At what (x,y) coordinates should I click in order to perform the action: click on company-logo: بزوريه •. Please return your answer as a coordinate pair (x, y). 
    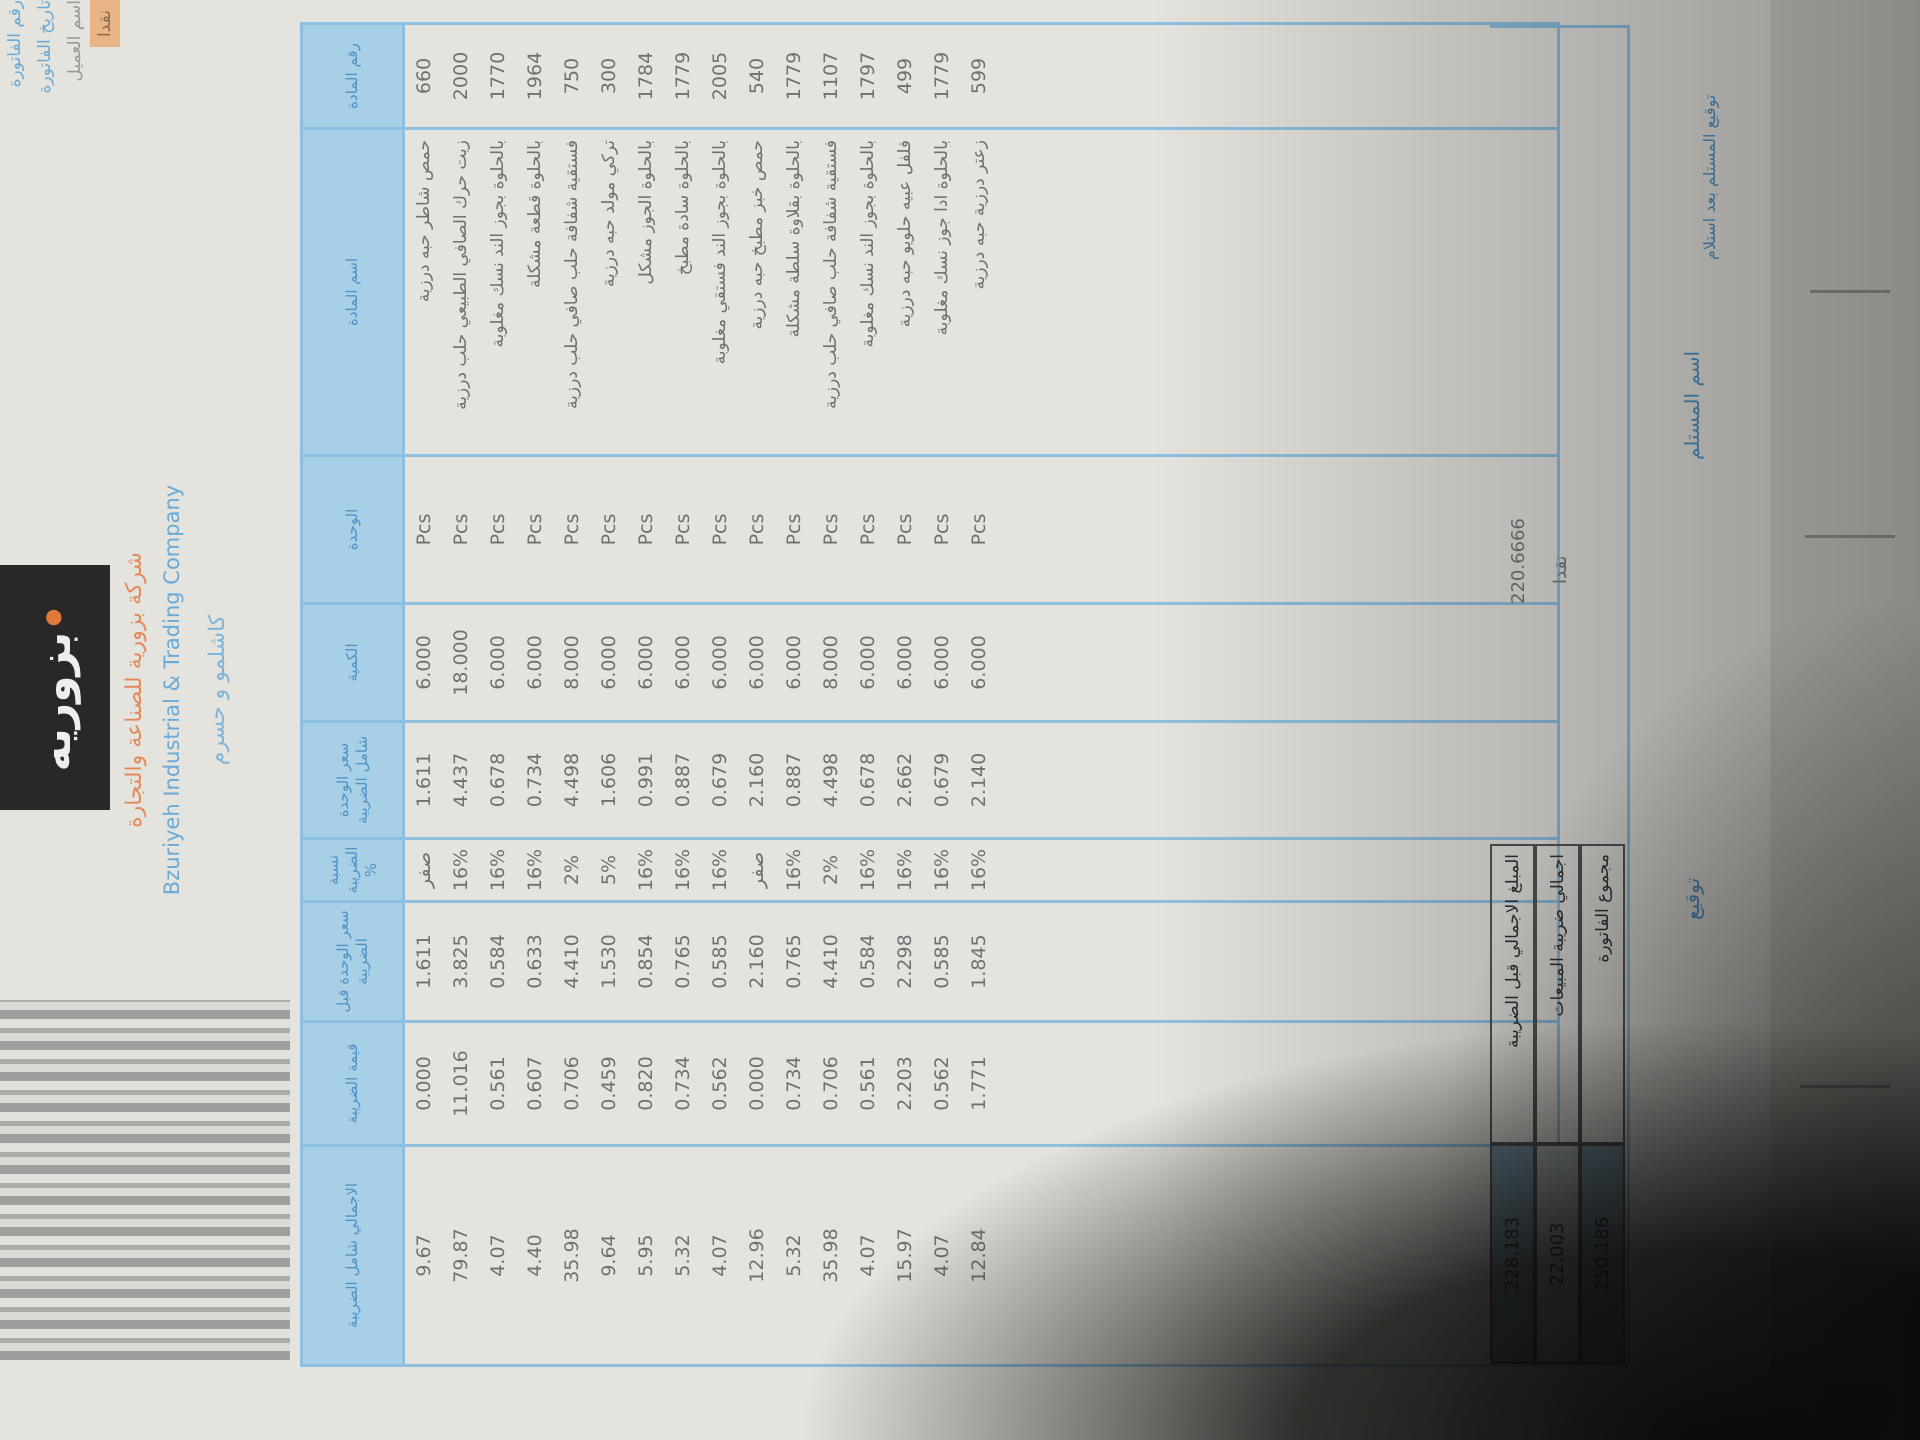
    Looking at the image, I should click on (55, 687).